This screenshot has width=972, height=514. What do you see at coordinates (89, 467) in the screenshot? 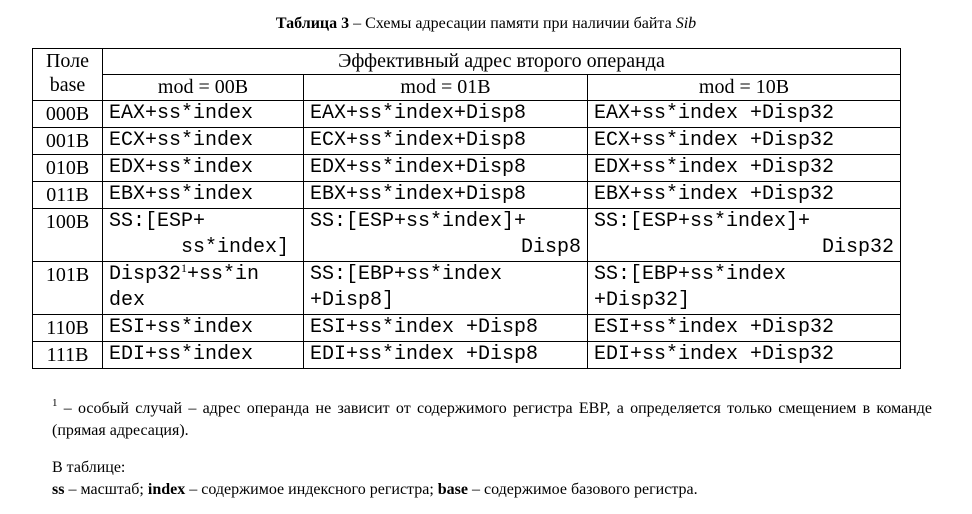
I see `legend-title: В таблице:` at bounding box center [89, 467].